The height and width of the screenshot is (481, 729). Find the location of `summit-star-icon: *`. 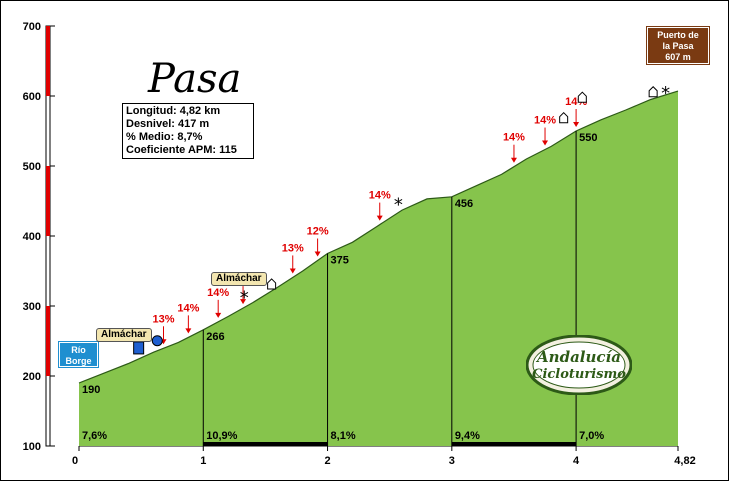

summit-star-icon: * is located at coordinates (665, 93).